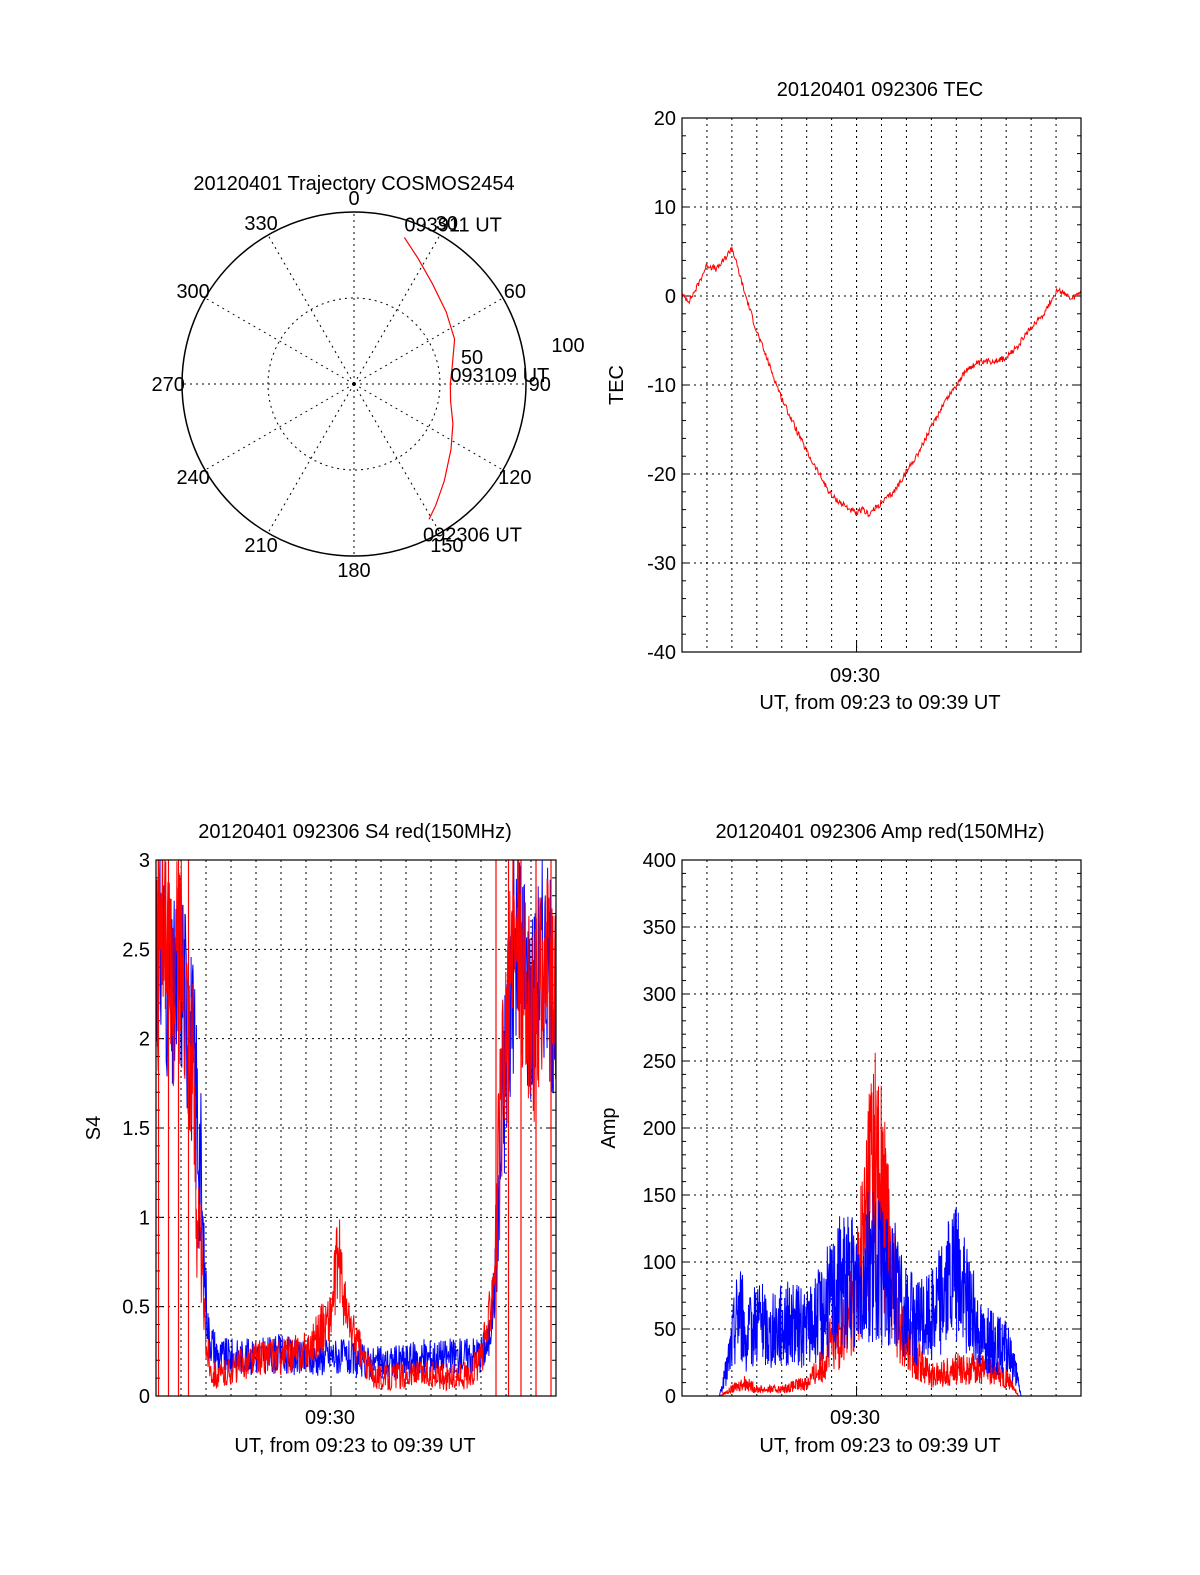 Image resolution: width=1200 pixels, height=1575 pixels. What do you see at coordinates (659, 861) in the screenshot?
I see `amp-ytick-label: 400` at bounding box center [659, 861].